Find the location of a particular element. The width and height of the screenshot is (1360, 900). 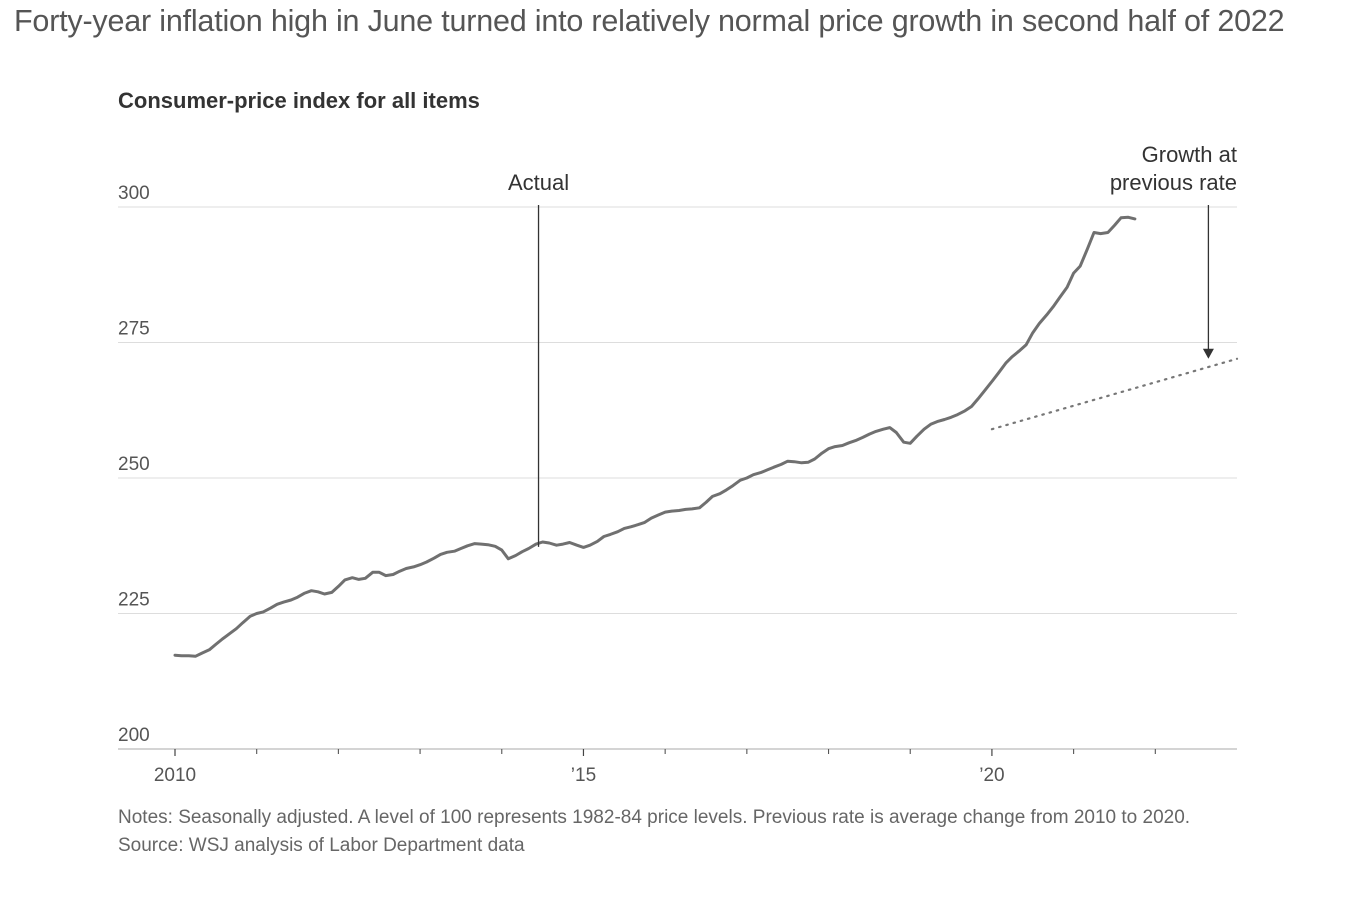

previous-rate-annotation-label-line2: previous rate is located at coordinates (1173, 182).